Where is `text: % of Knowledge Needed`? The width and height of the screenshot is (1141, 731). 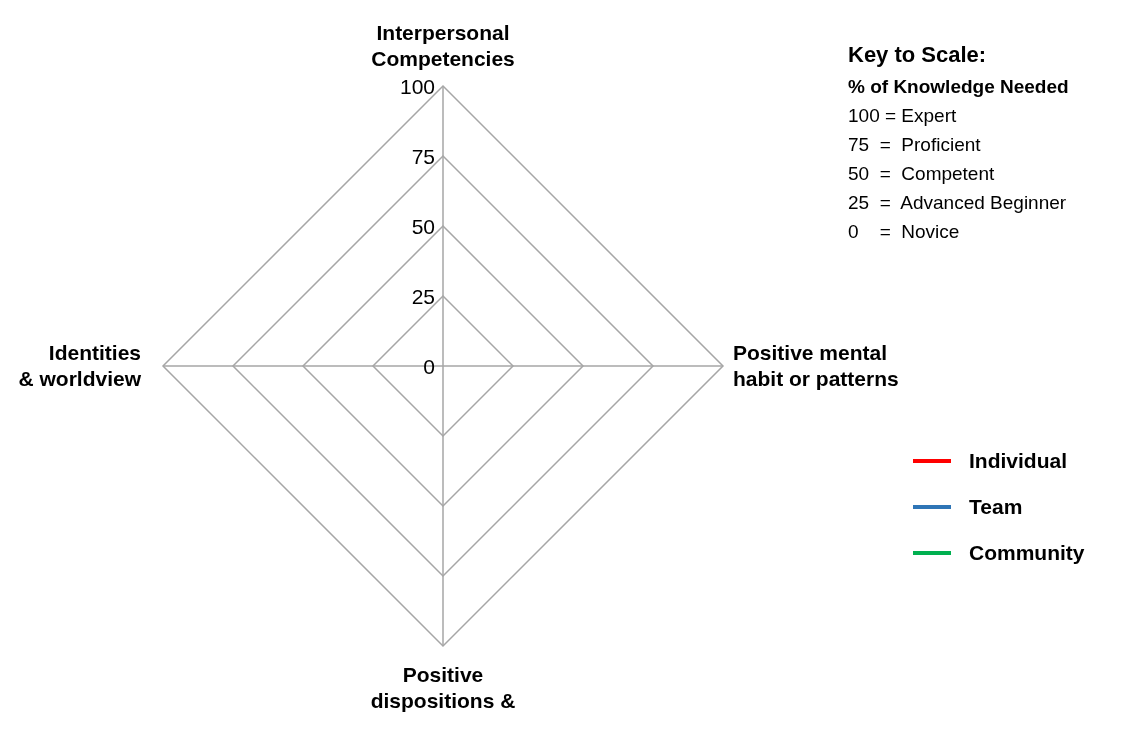 text: % of Knowledge Needed is located at coordinates (959, 87).